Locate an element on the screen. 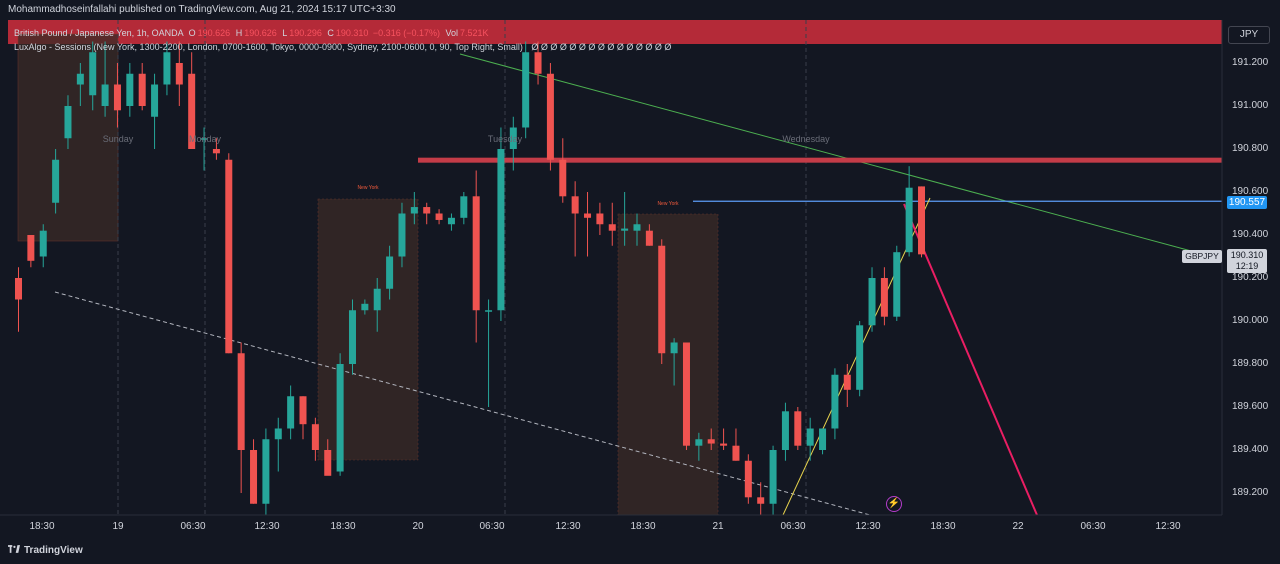 This screenshot has height=564, width=1280. low-label: L is located at coordinates (285, 33).